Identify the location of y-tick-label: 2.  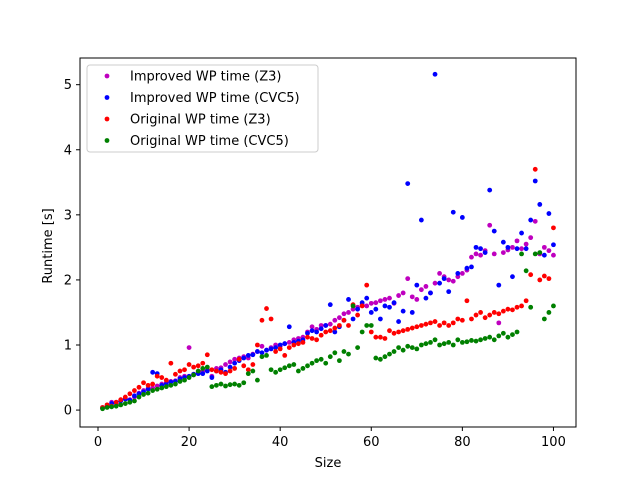
(68, 280).